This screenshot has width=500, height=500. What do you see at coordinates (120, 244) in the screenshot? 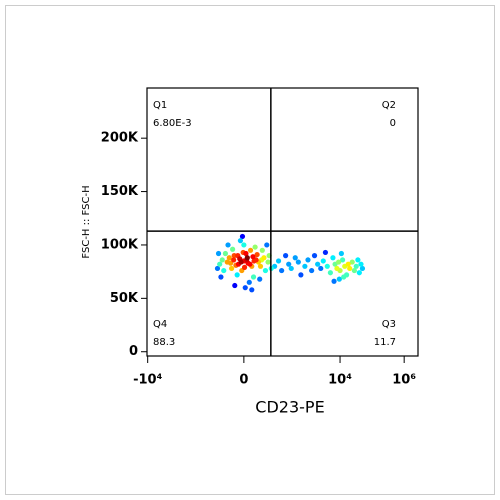
I see `y-tick-label: 100K` at bounding box center [120, 244].